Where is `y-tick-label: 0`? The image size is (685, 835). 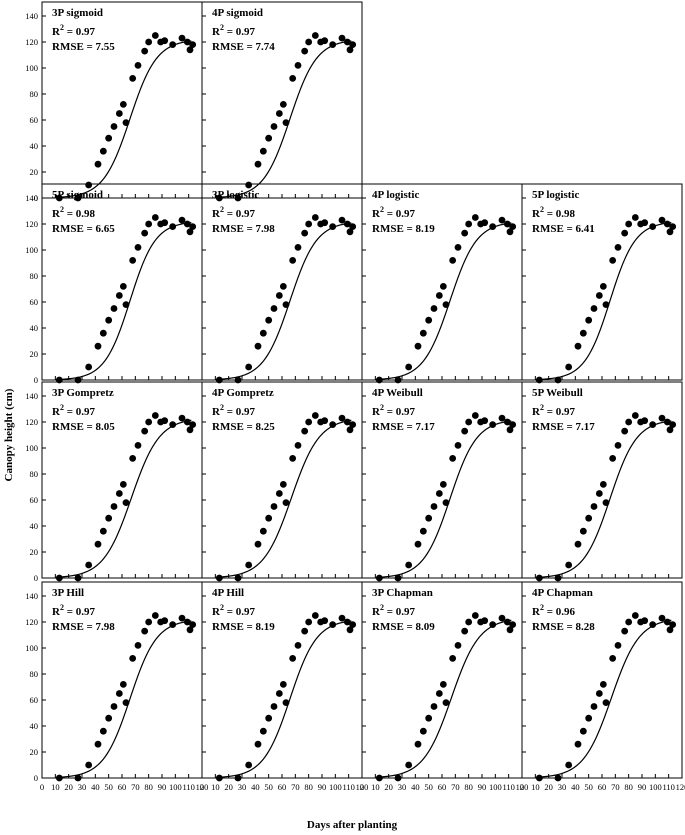
y-tick-label: 0 is located at coordinates (36, 578).